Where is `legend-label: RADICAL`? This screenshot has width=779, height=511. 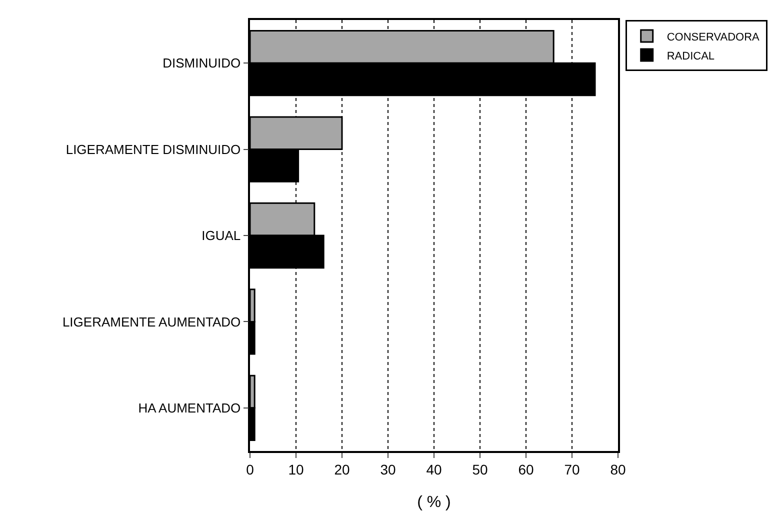
legend-label: RADICAL is located at coordinates (690, 56).